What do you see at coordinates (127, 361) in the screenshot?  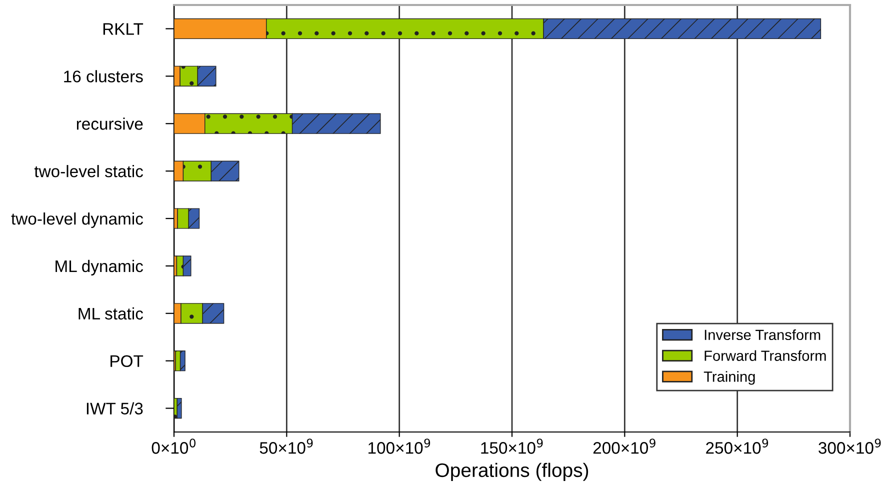 I see `y-tick-label: POT` at bounding box center [127, 361].